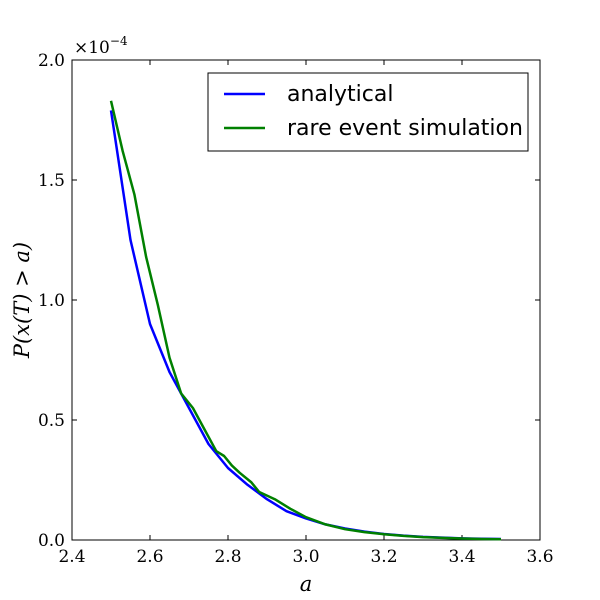  I want to click on x-tick-label: 2.4, so click(71, 557).